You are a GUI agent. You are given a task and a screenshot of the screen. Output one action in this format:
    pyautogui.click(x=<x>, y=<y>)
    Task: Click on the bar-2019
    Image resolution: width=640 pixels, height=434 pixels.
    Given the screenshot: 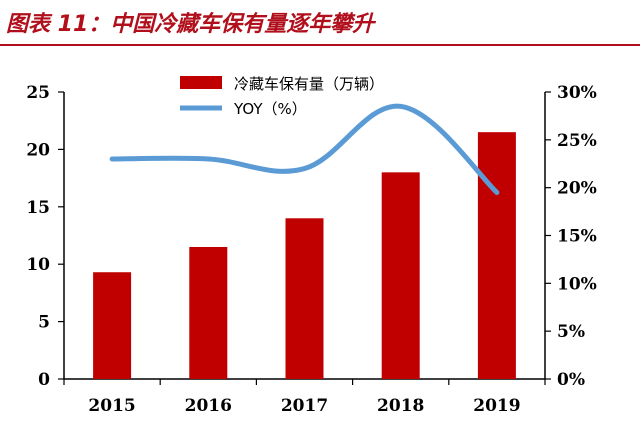 What is the action you would take?
    pyautogui.click(x=496, y=255)
    